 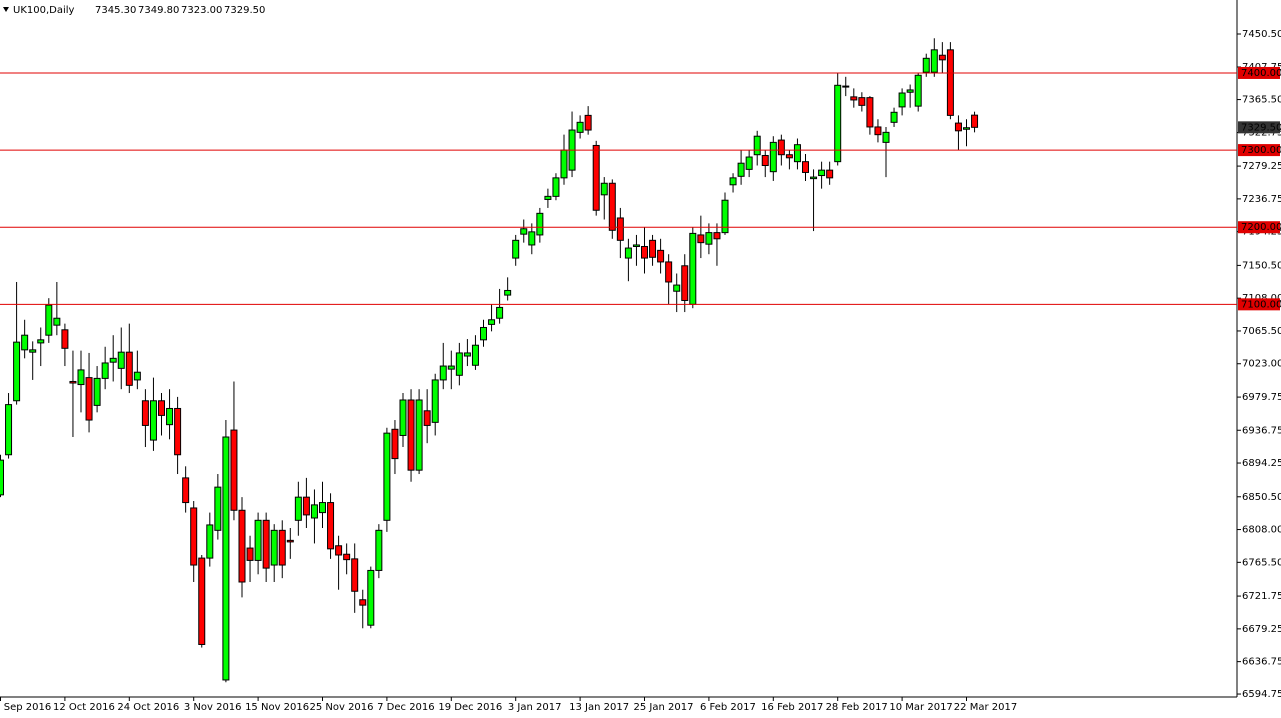 I want to click on header-ohlc: 7349.80, so click(x=158, y=10).